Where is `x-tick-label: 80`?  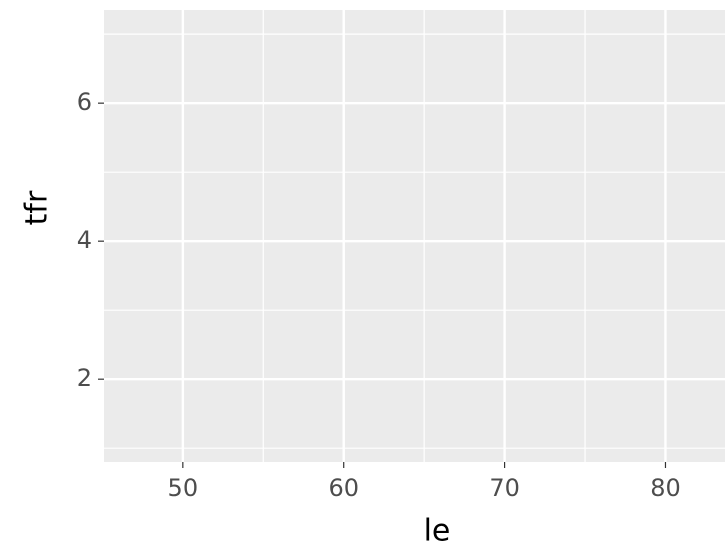 x-tick-label: 80 is located at coordinates (665, 488).